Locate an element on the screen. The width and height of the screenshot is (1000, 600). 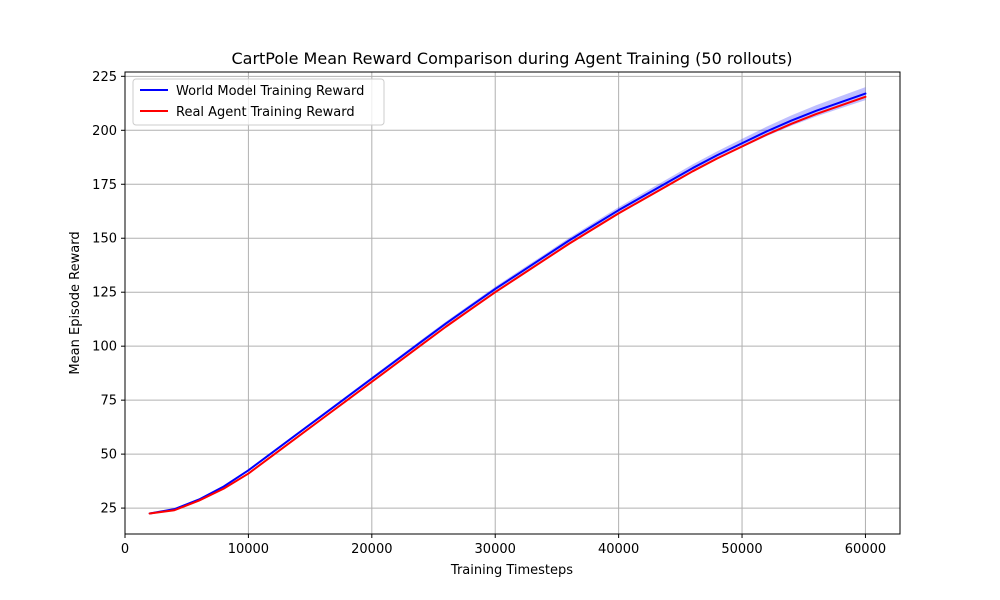
legend-box is located at coordinates (258, 102).